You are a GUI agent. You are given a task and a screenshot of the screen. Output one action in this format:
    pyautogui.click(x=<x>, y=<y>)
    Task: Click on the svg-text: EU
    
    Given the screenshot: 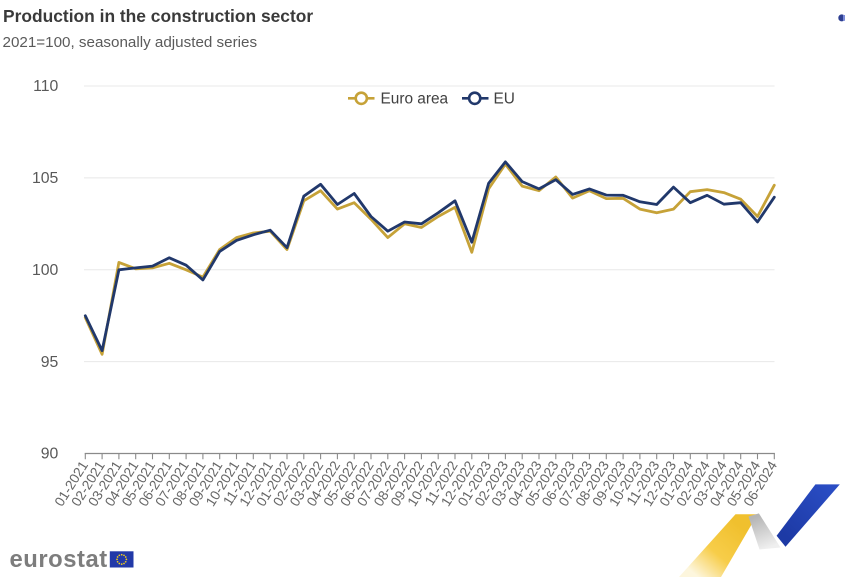 What is the action you would take?
    pyautogui.click(x=504, y=99)
    